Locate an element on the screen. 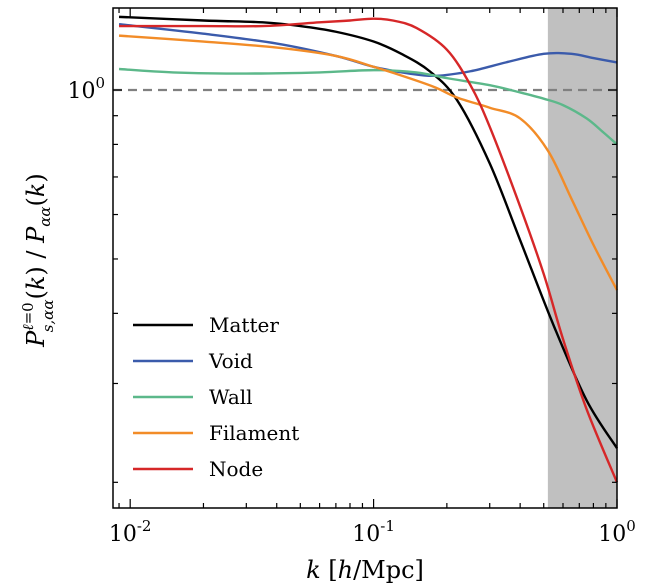 This screenshot has height=587, width=662. shaded-band is located at coordinates (582, 258).